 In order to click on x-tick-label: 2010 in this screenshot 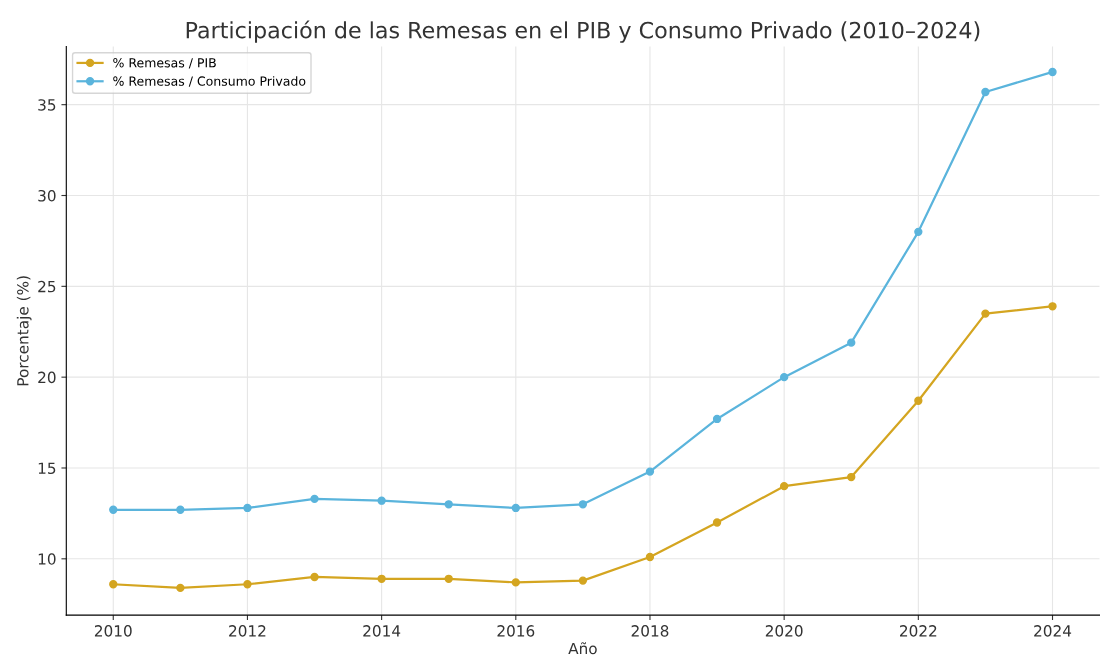, I will do `click(113, 631)`.